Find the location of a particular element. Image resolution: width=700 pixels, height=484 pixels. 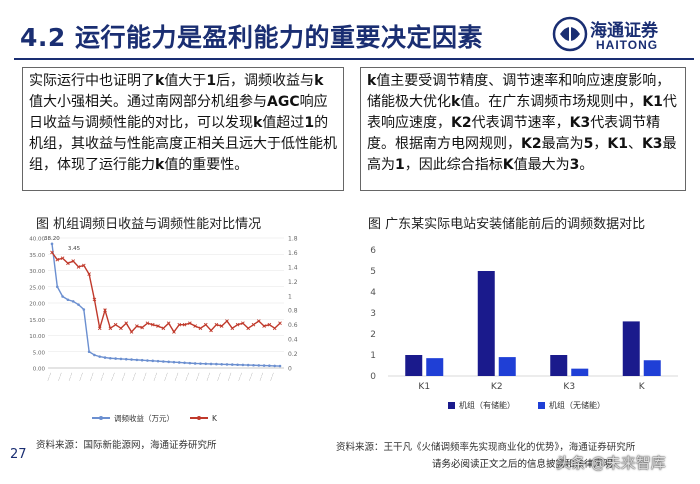

left-text-segment: 后，调频收益与 is located at coordinates (265, 81).